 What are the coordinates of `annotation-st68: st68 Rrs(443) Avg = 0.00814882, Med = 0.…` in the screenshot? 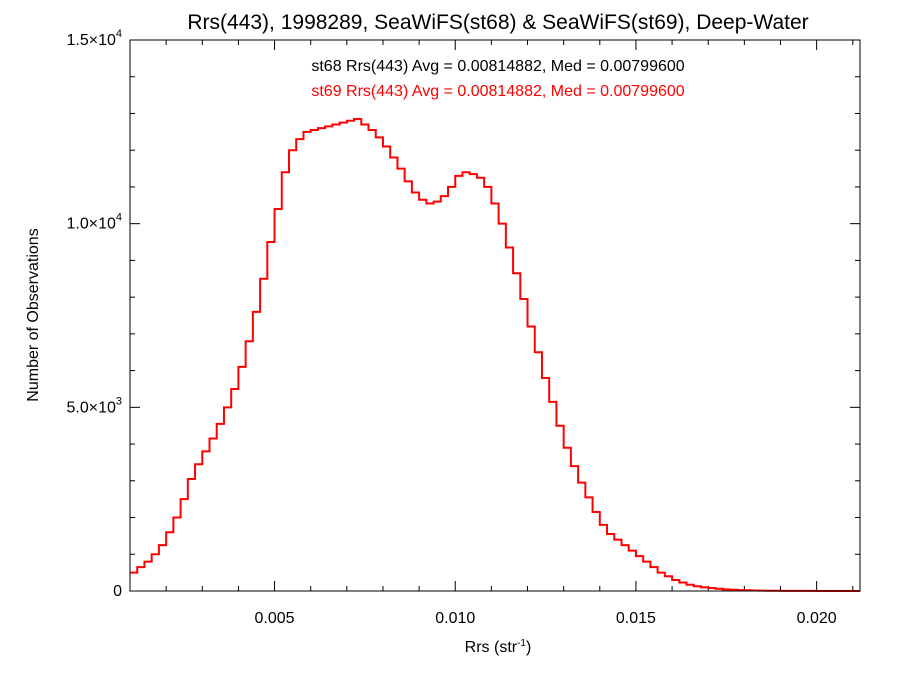 It's located at (497, 66).